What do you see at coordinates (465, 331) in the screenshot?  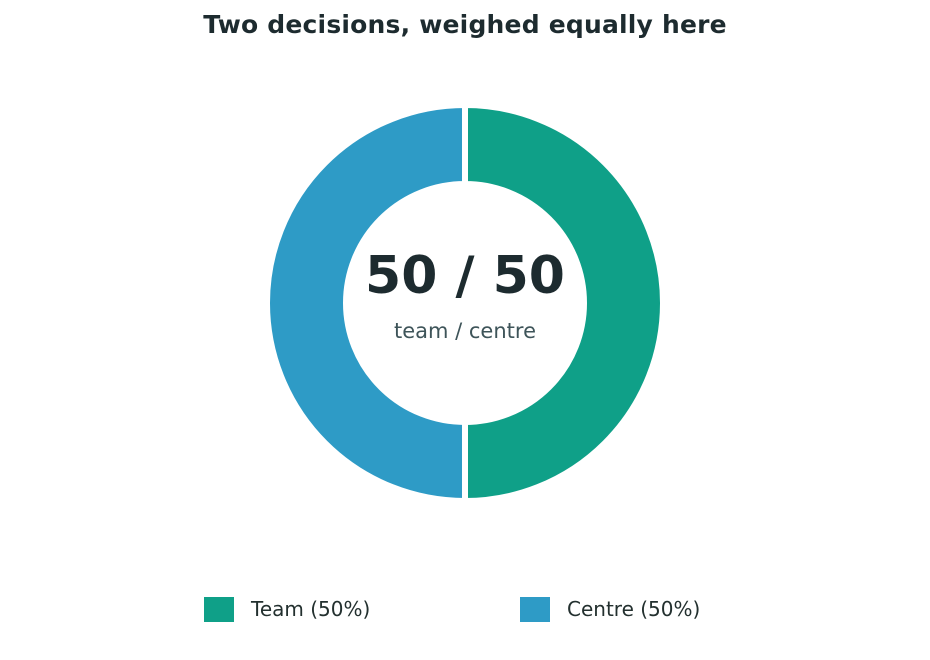 I see `center-caption-label: team / centre` at bounding box center [465, 331].